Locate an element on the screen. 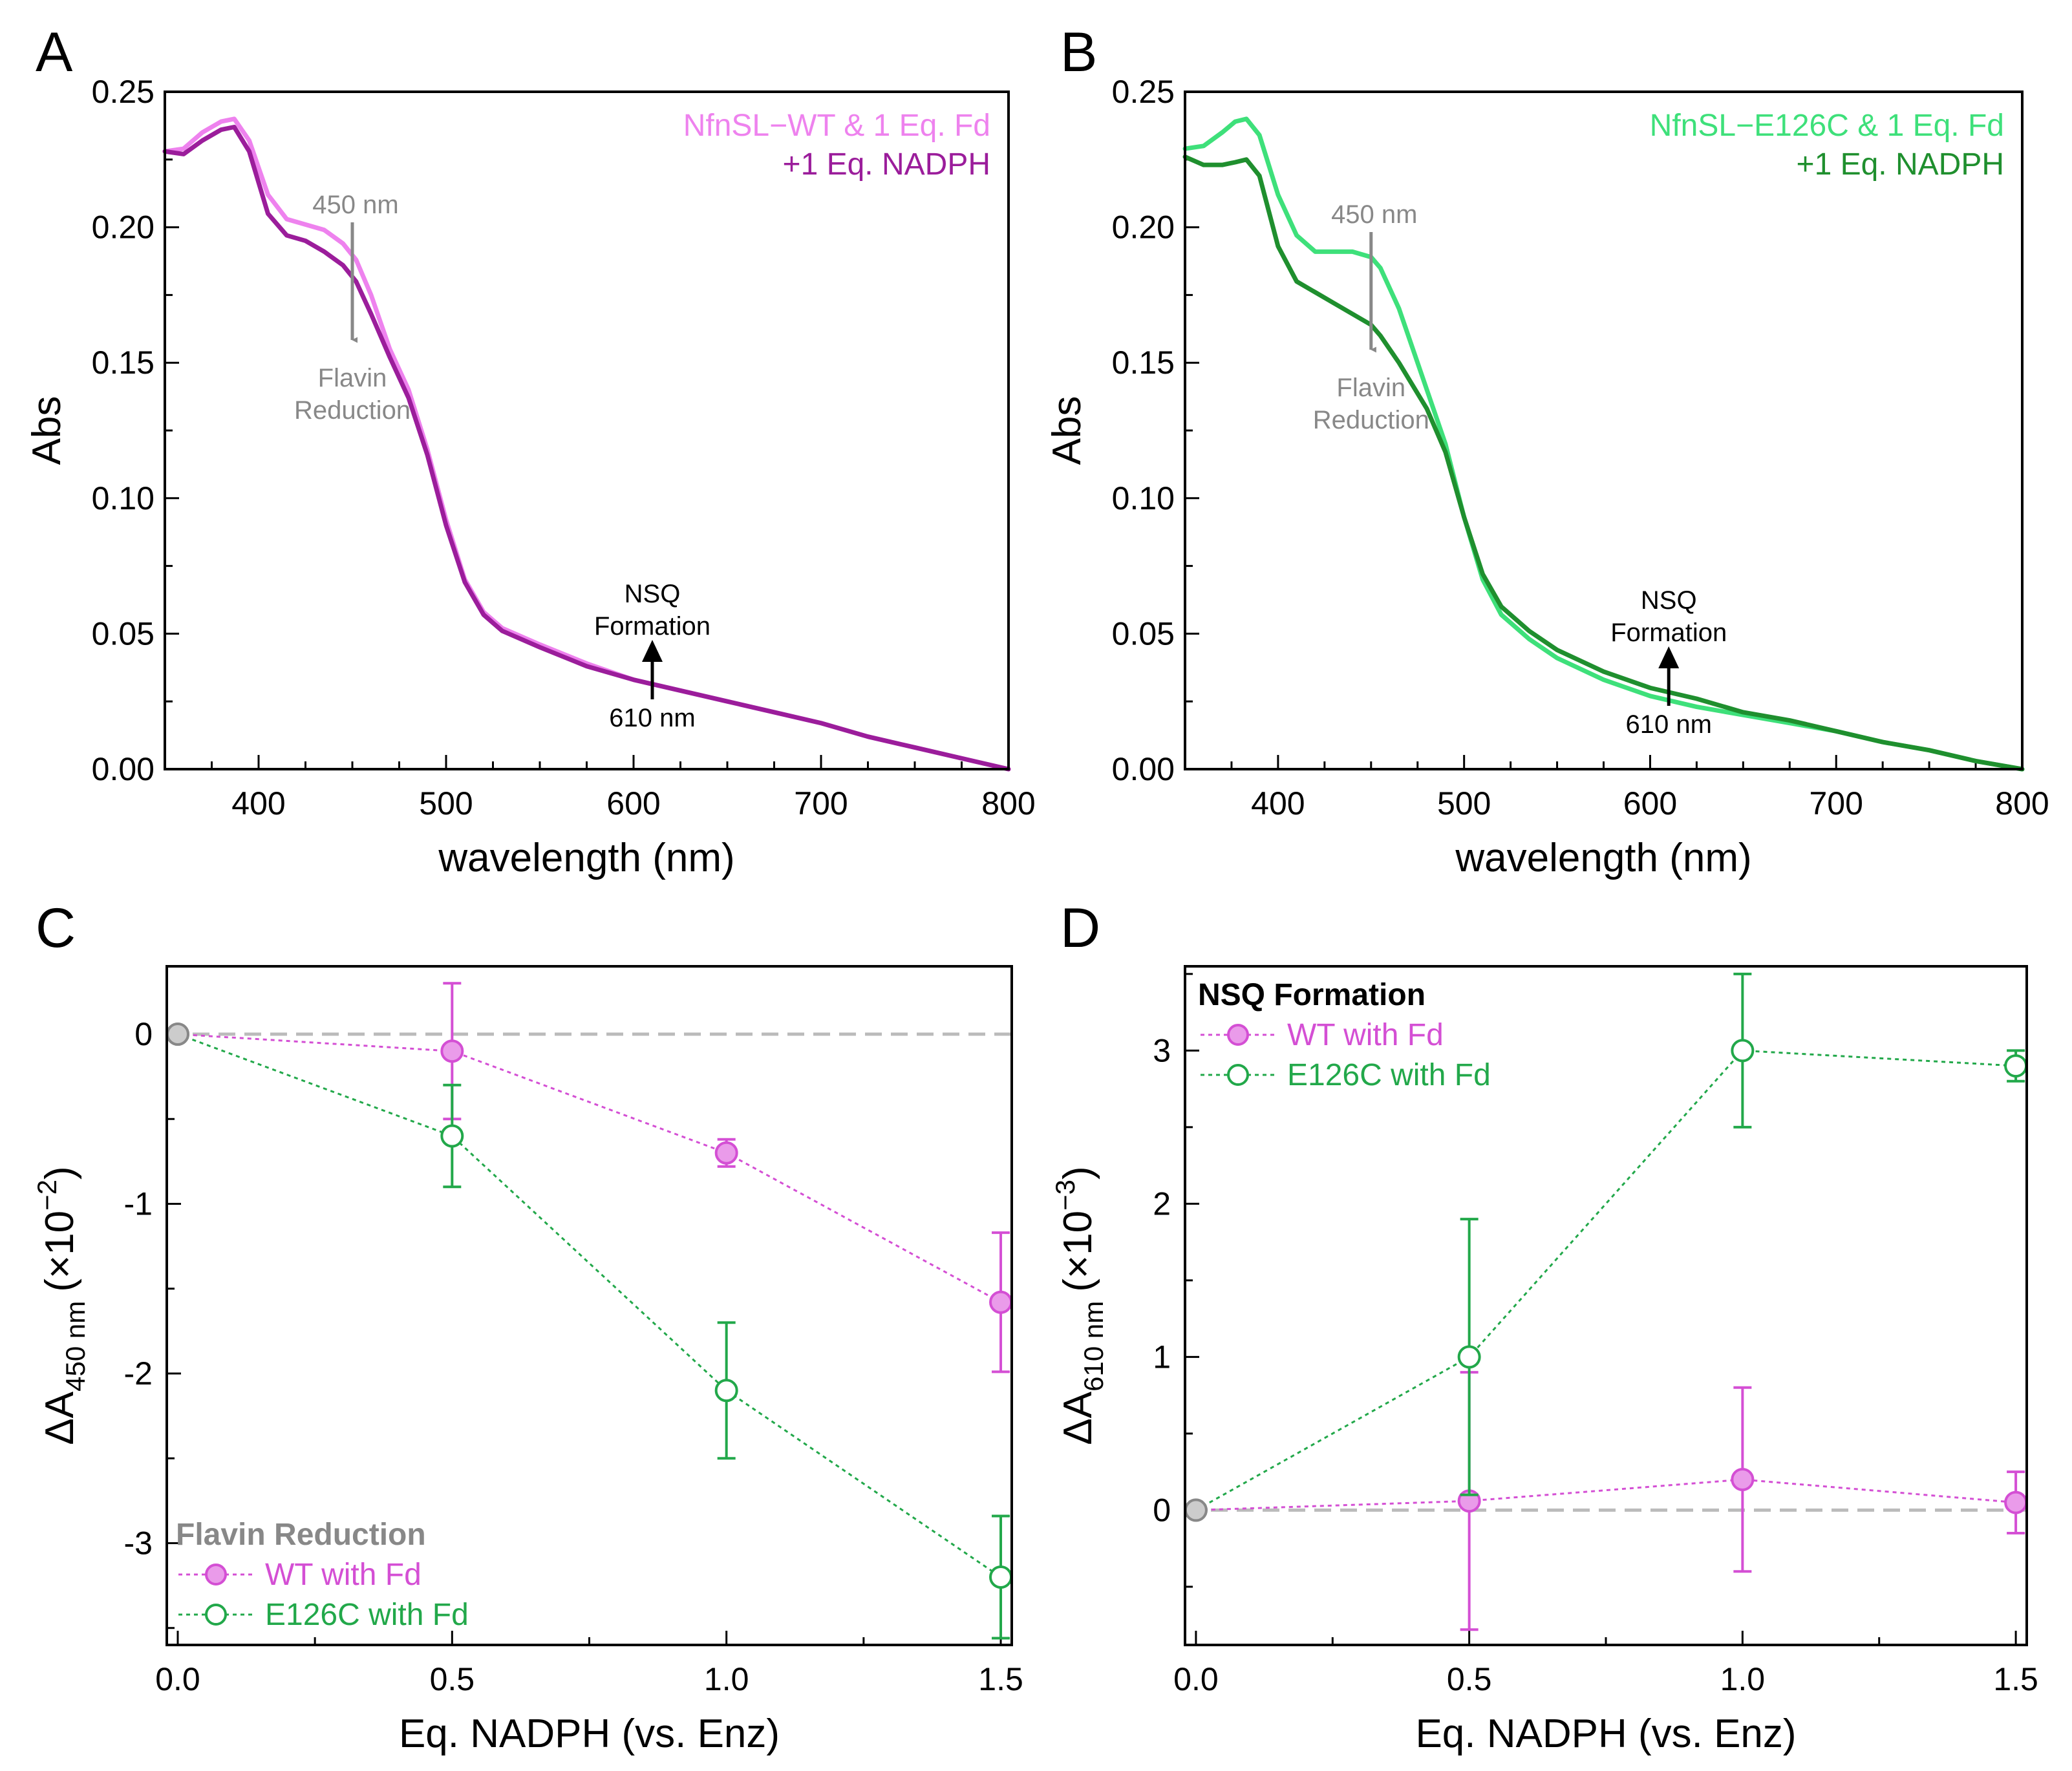 This screenshot has width=2072, height=1771. panel-letter: C is located at coordinates (56, 928).